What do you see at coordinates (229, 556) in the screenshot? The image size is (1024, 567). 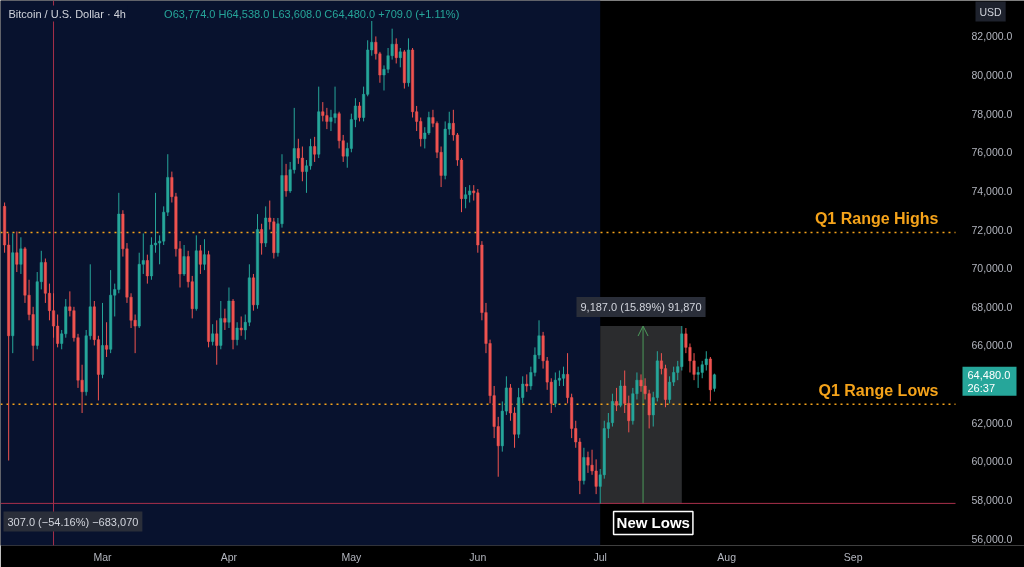 I see `x-tick-label: Apr` at bounding box center [229, 556].